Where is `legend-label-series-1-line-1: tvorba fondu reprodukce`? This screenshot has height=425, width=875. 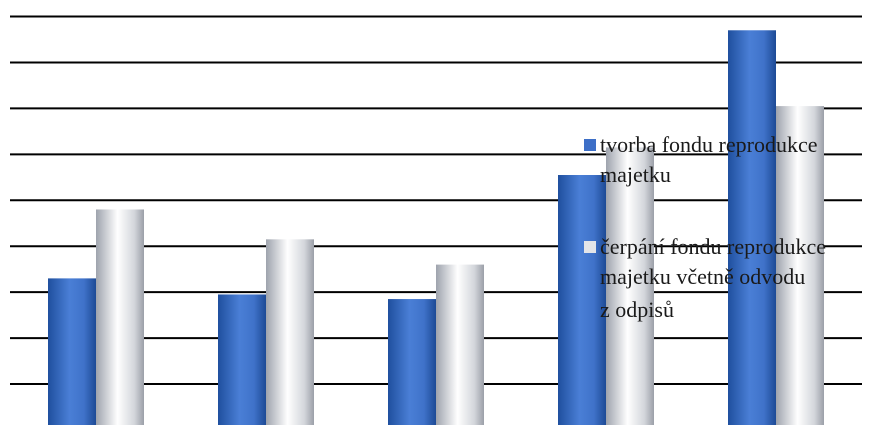 legend-label-series-1-line-1: tvorba fondu reprodukce is located at coordinates (708, 144).